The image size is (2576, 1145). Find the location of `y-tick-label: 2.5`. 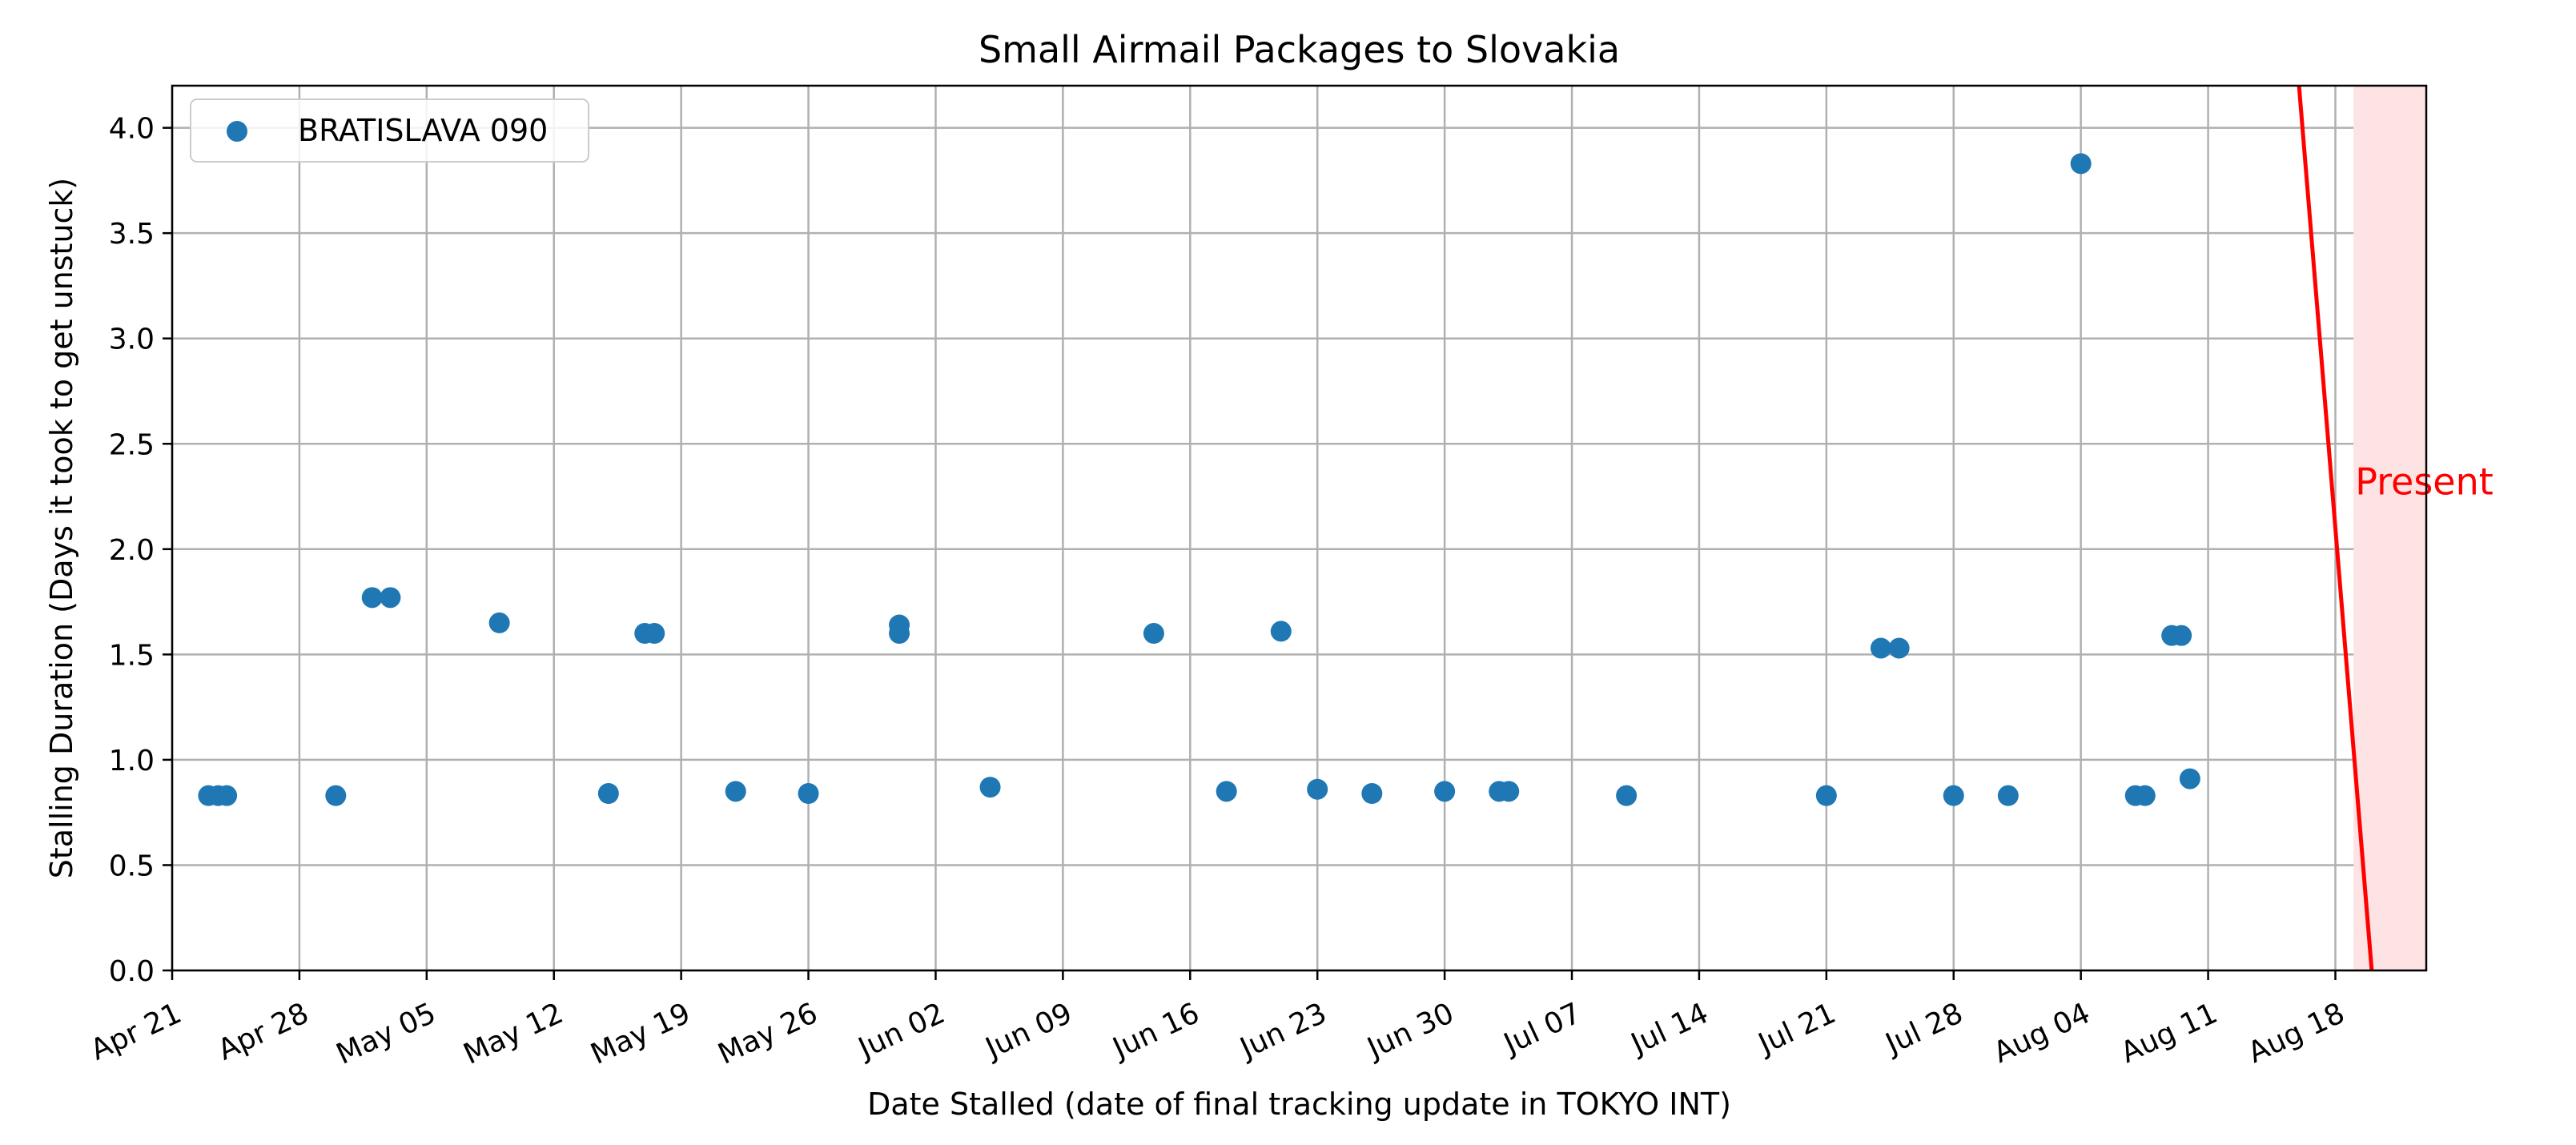

y-tick-label: 2.5 is located at coordinates (132, 445).